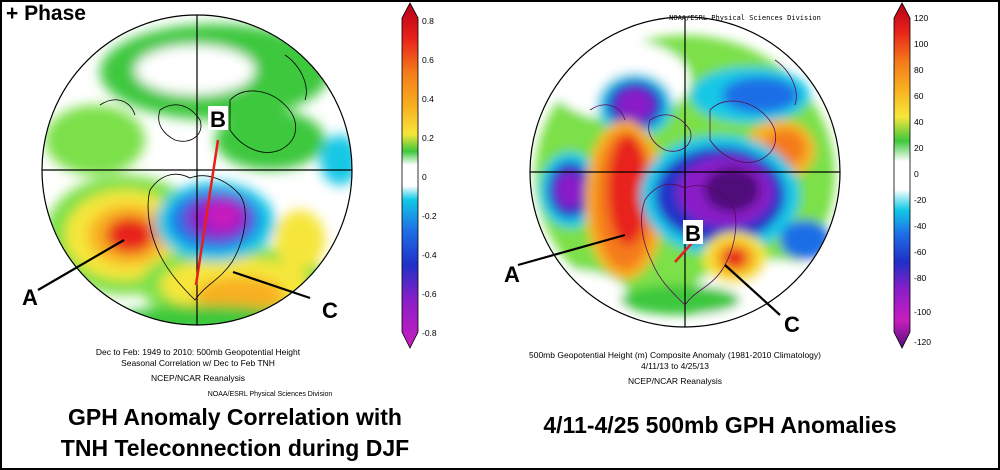 This screenshot has height=470, width=1000. Describe the element at coordinates (792, 324) in the screenshot. I see `right-label-c: C` at that location.